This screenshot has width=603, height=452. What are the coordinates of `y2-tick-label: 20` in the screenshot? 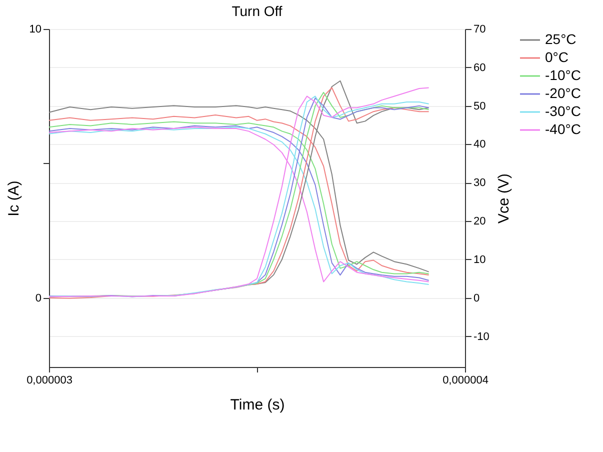 It's located at (480, 222).